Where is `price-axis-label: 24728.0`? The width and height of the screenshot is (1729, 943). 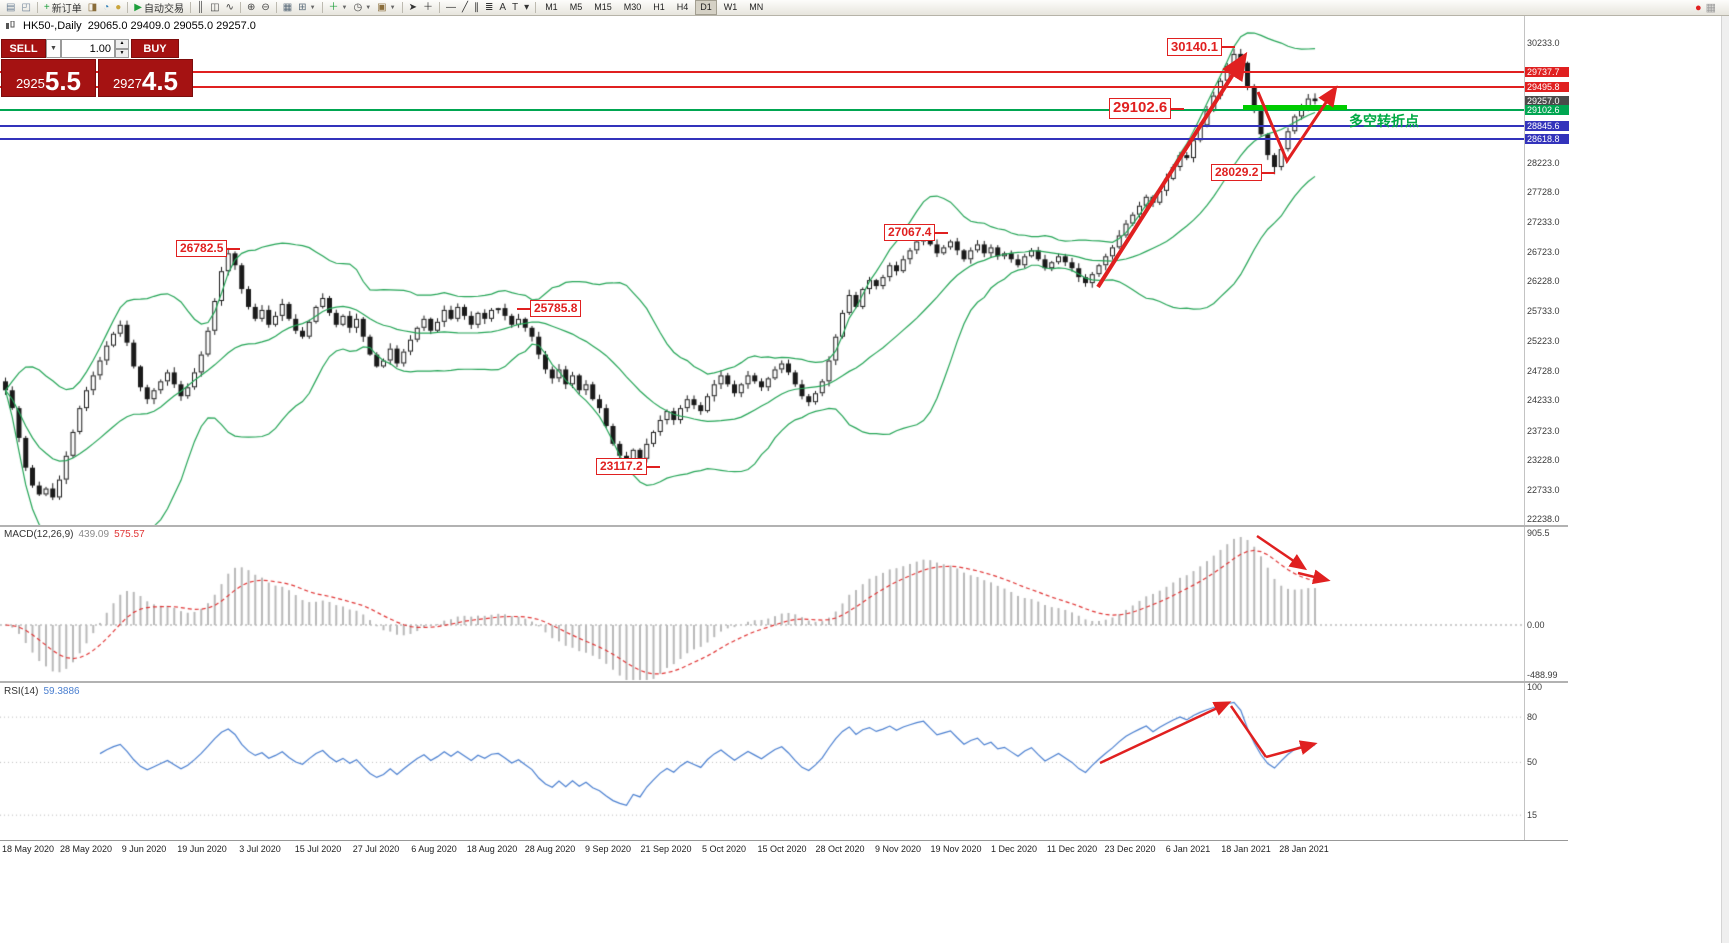 price-axis-label: 24728.0 is located at coordinates (1543, 370).